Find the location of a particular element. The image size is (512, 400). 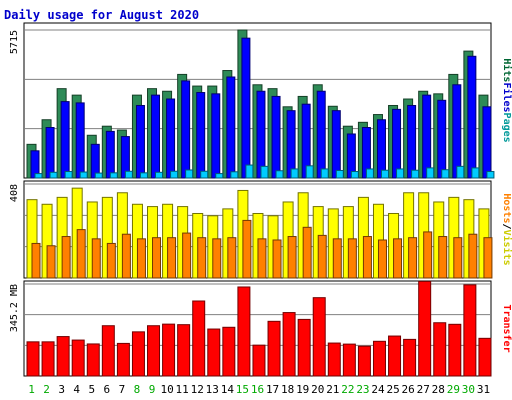

day-label: 15 is located at coordinates (242, 389).